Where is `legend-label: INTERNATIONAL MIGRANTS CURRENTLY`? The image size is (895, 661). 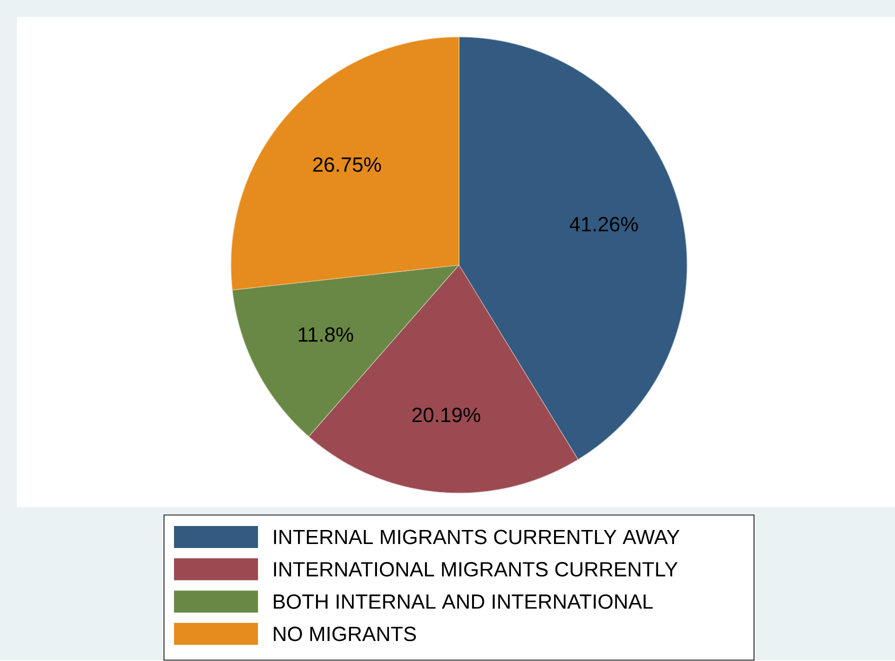 legend-label: INTERNATIONAL MIGRANTS CURRENTLY is located at coordinates (476, 569).